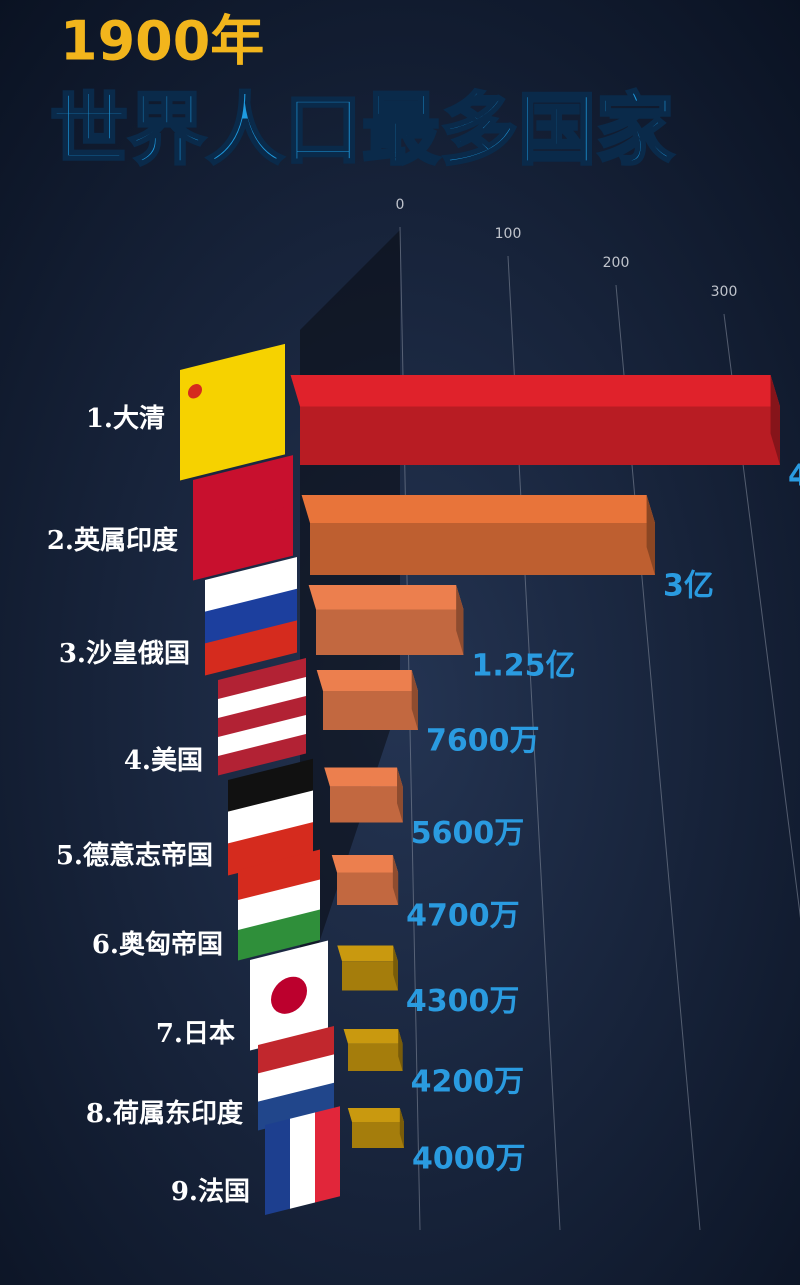 The height and width of the screenshot is (1285, 800). What do you see at coordinates (468, 833) in the screenshot?
I see `value-label: 5600万` at bounding box center [468, 833].